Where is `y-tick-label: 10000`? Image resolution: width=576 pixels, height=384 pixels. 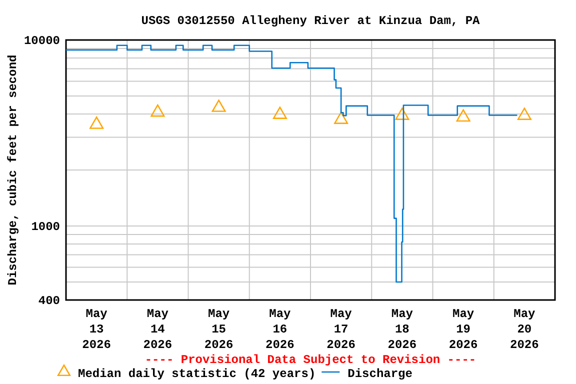
y-tick-label: 10000 is located at coordinates (42, 41).